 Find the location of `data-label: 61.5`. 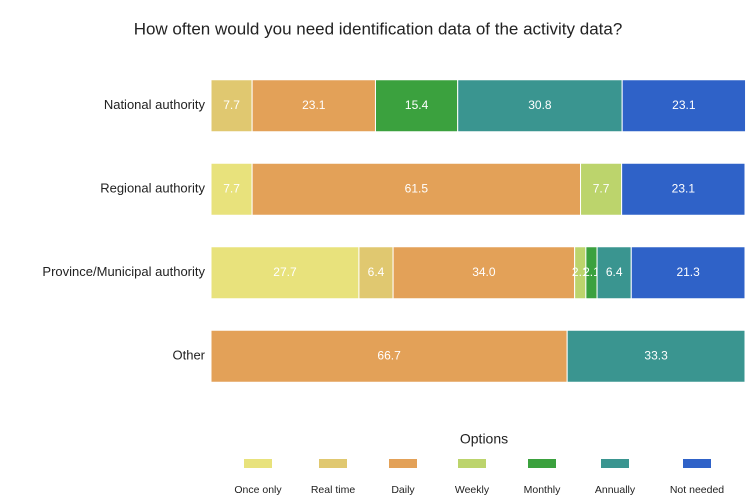

data-label: 61.5 is located at coordinates (417, 188).